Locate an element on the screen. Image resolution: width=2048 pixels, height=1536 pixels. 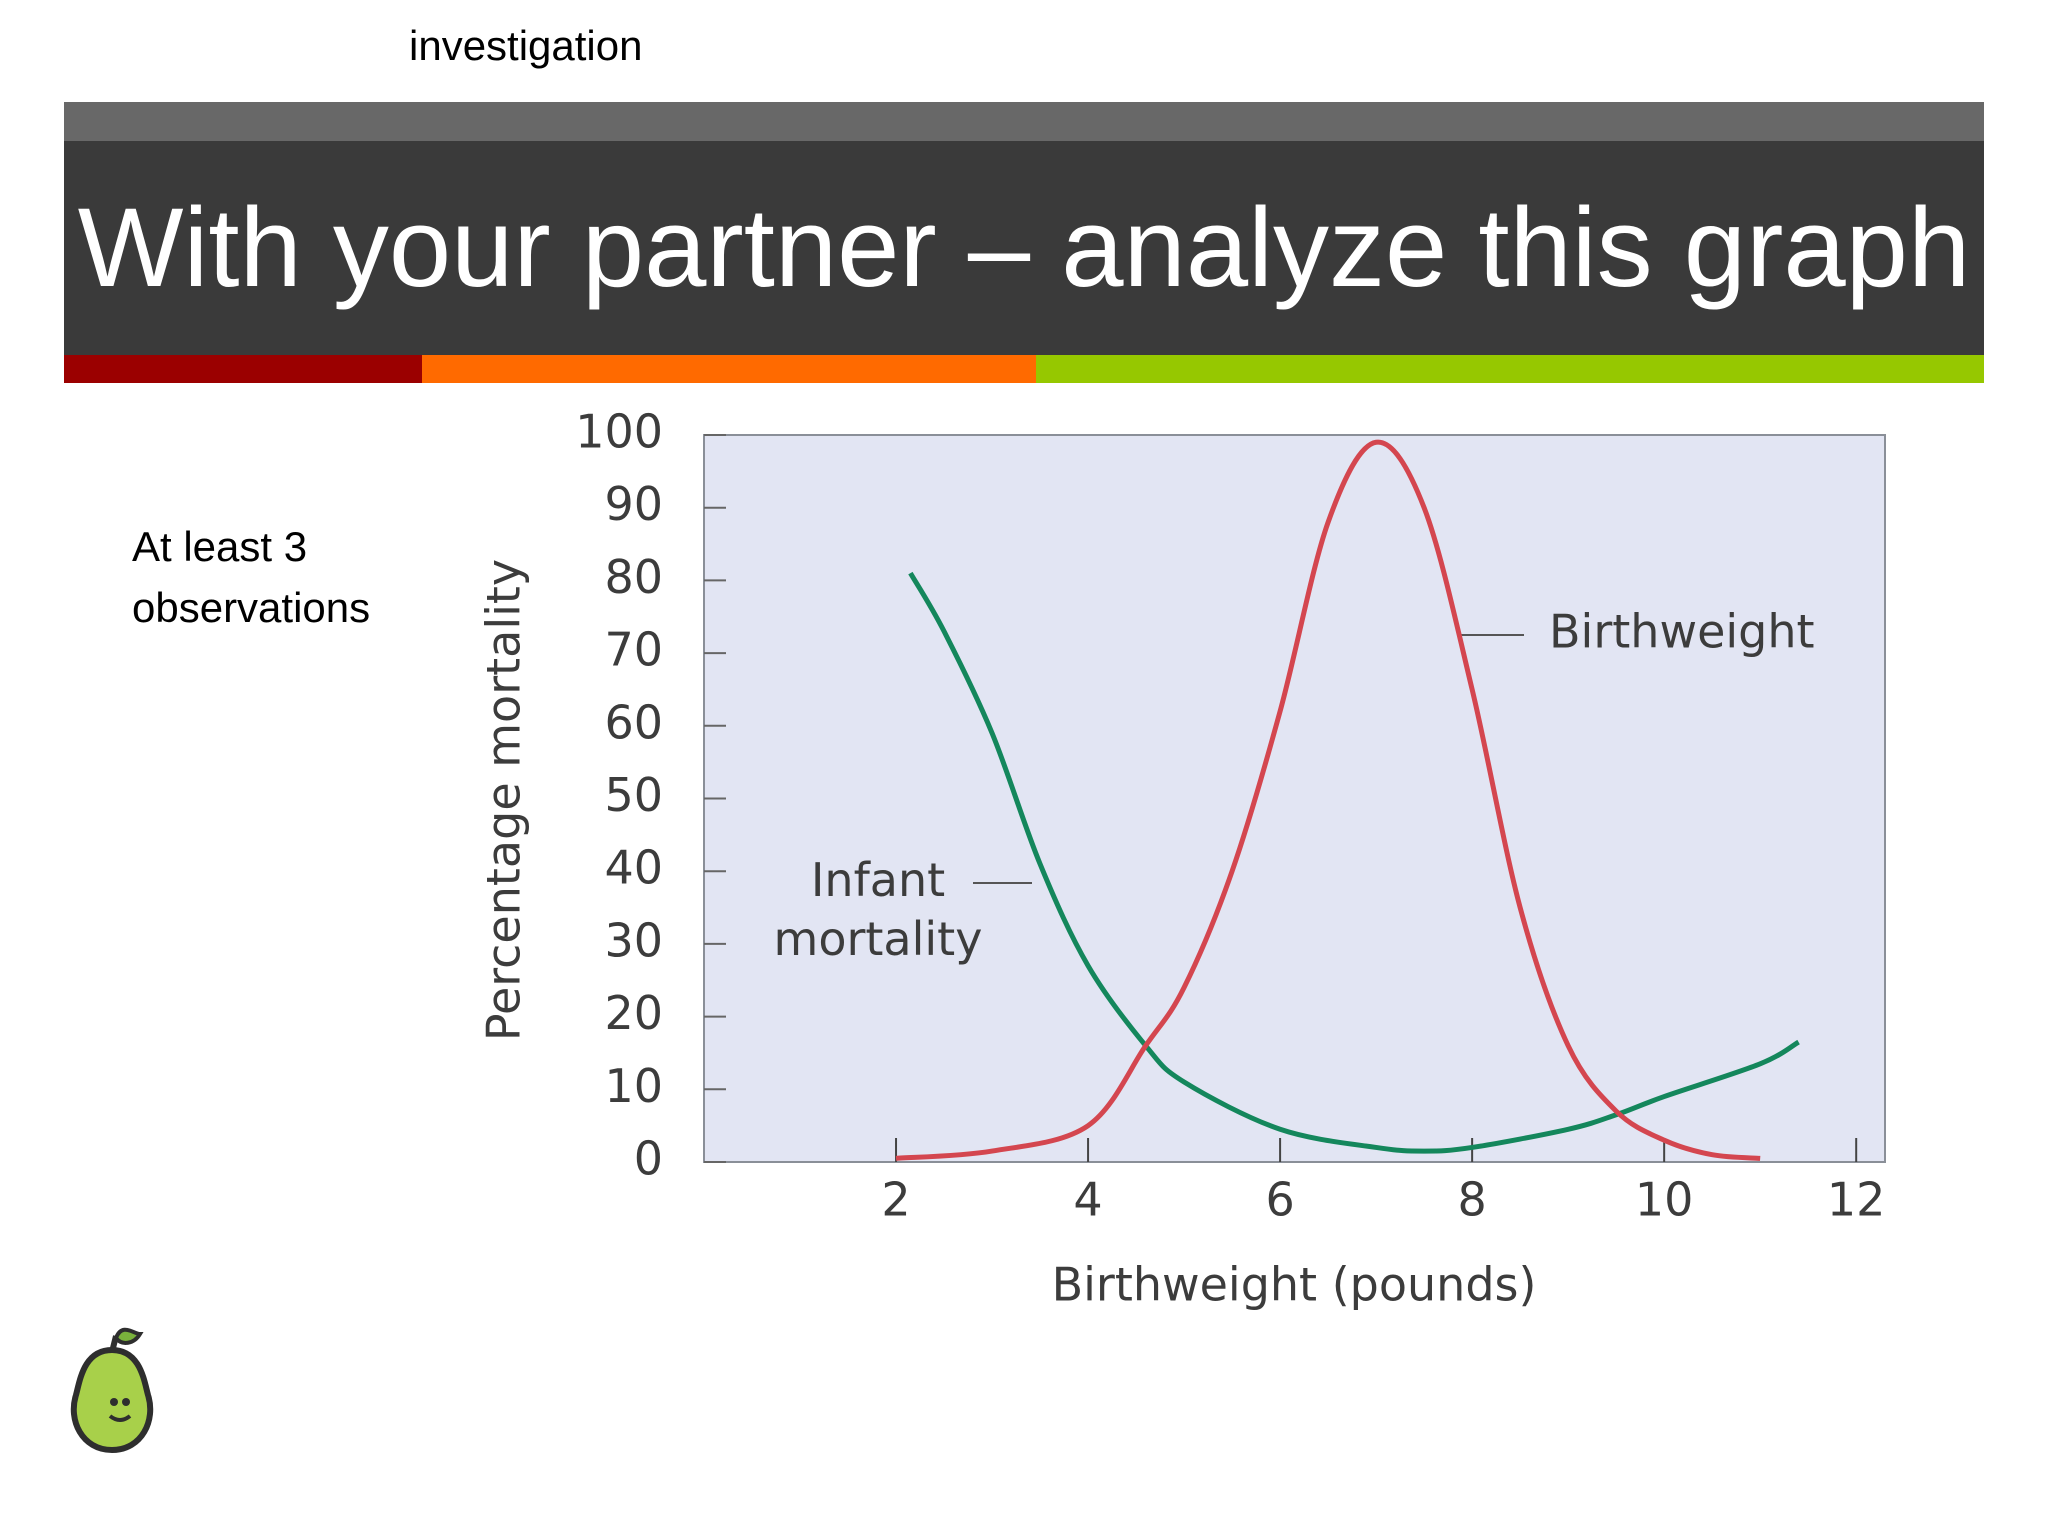
y-tick-label: 60 is located at coordinates (633, 722).